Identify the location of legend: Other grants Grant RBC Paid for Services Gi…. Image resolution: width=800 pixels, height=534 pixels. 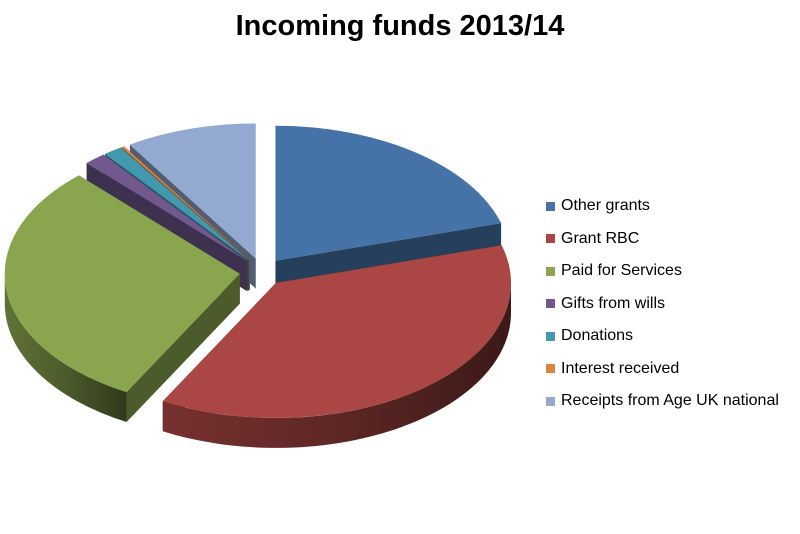
(662, 304).